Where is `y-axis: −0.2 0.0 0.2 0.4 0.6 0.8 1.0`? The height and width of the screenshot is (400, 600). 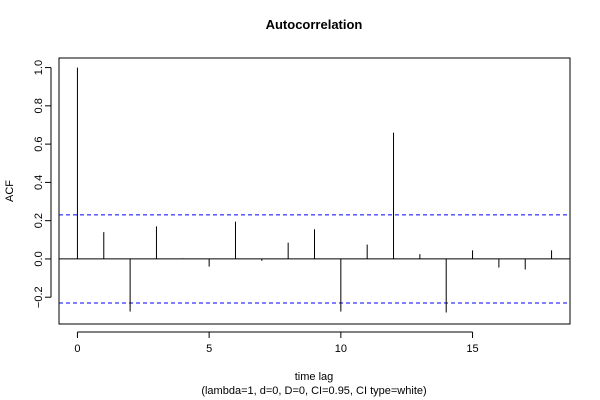 y-axis: −0.2 0.0 0.2 0.4 0.6 0.8 1.0 is located at coordinates (42, 184).